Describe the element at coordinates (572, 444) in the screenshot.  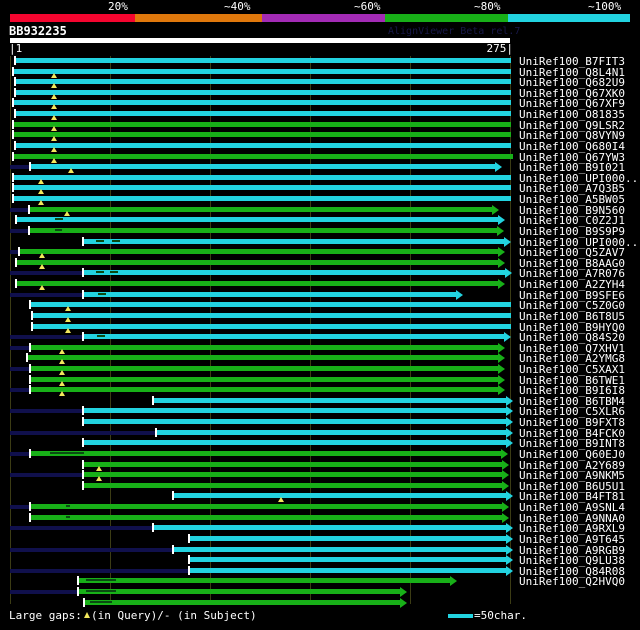
I see `hit-accession-label: UniRef100_B9INT8` at that location.